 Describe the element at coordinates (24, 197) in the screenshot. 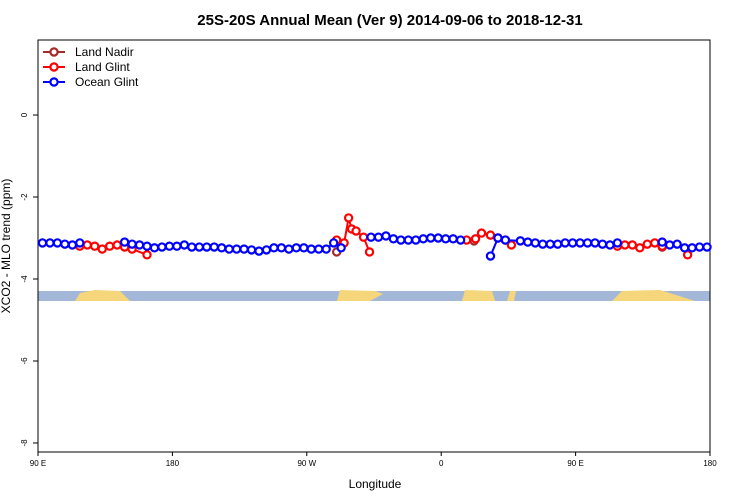

I see `y-tick-label: -2` at that location.